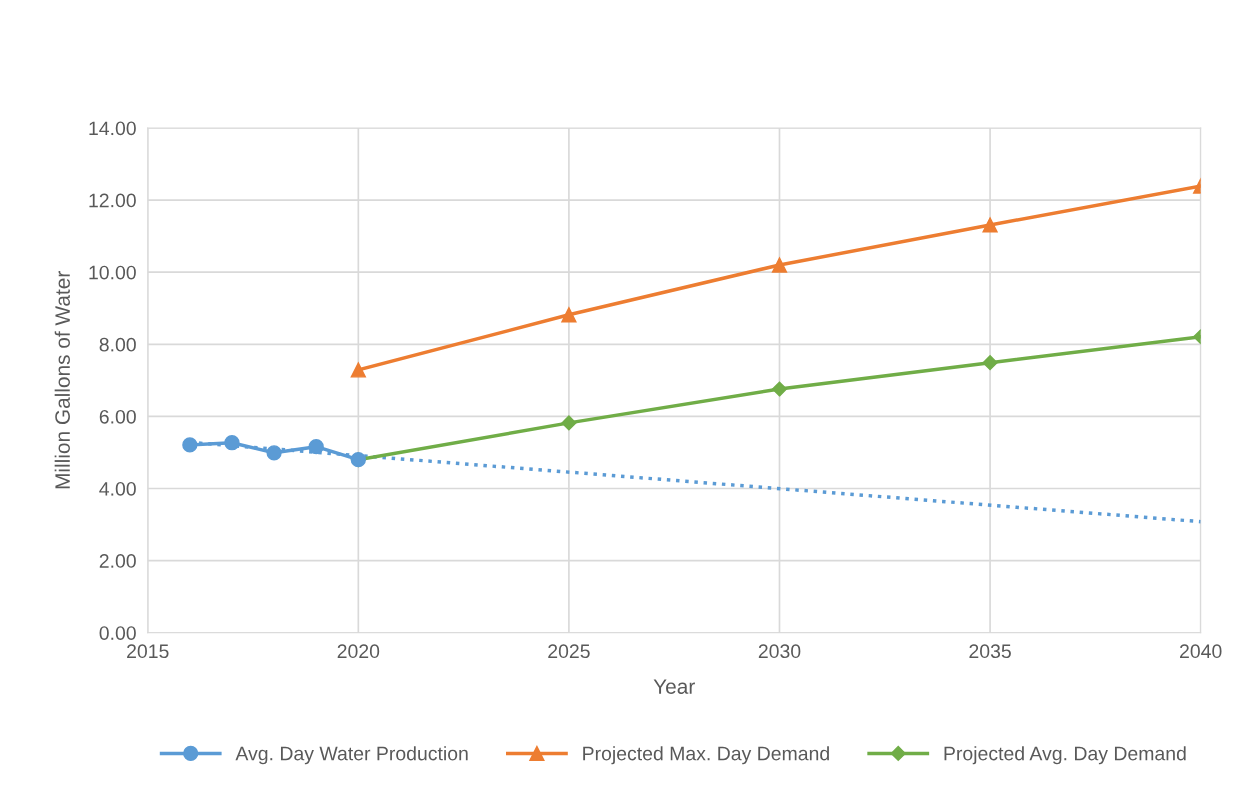 The width and height of the screenshot is (1252, 805). What do you see at coordinates (569, 651) in the screenshot?
I see `x-tick-label: 2025` at bounding box center [569, 651].